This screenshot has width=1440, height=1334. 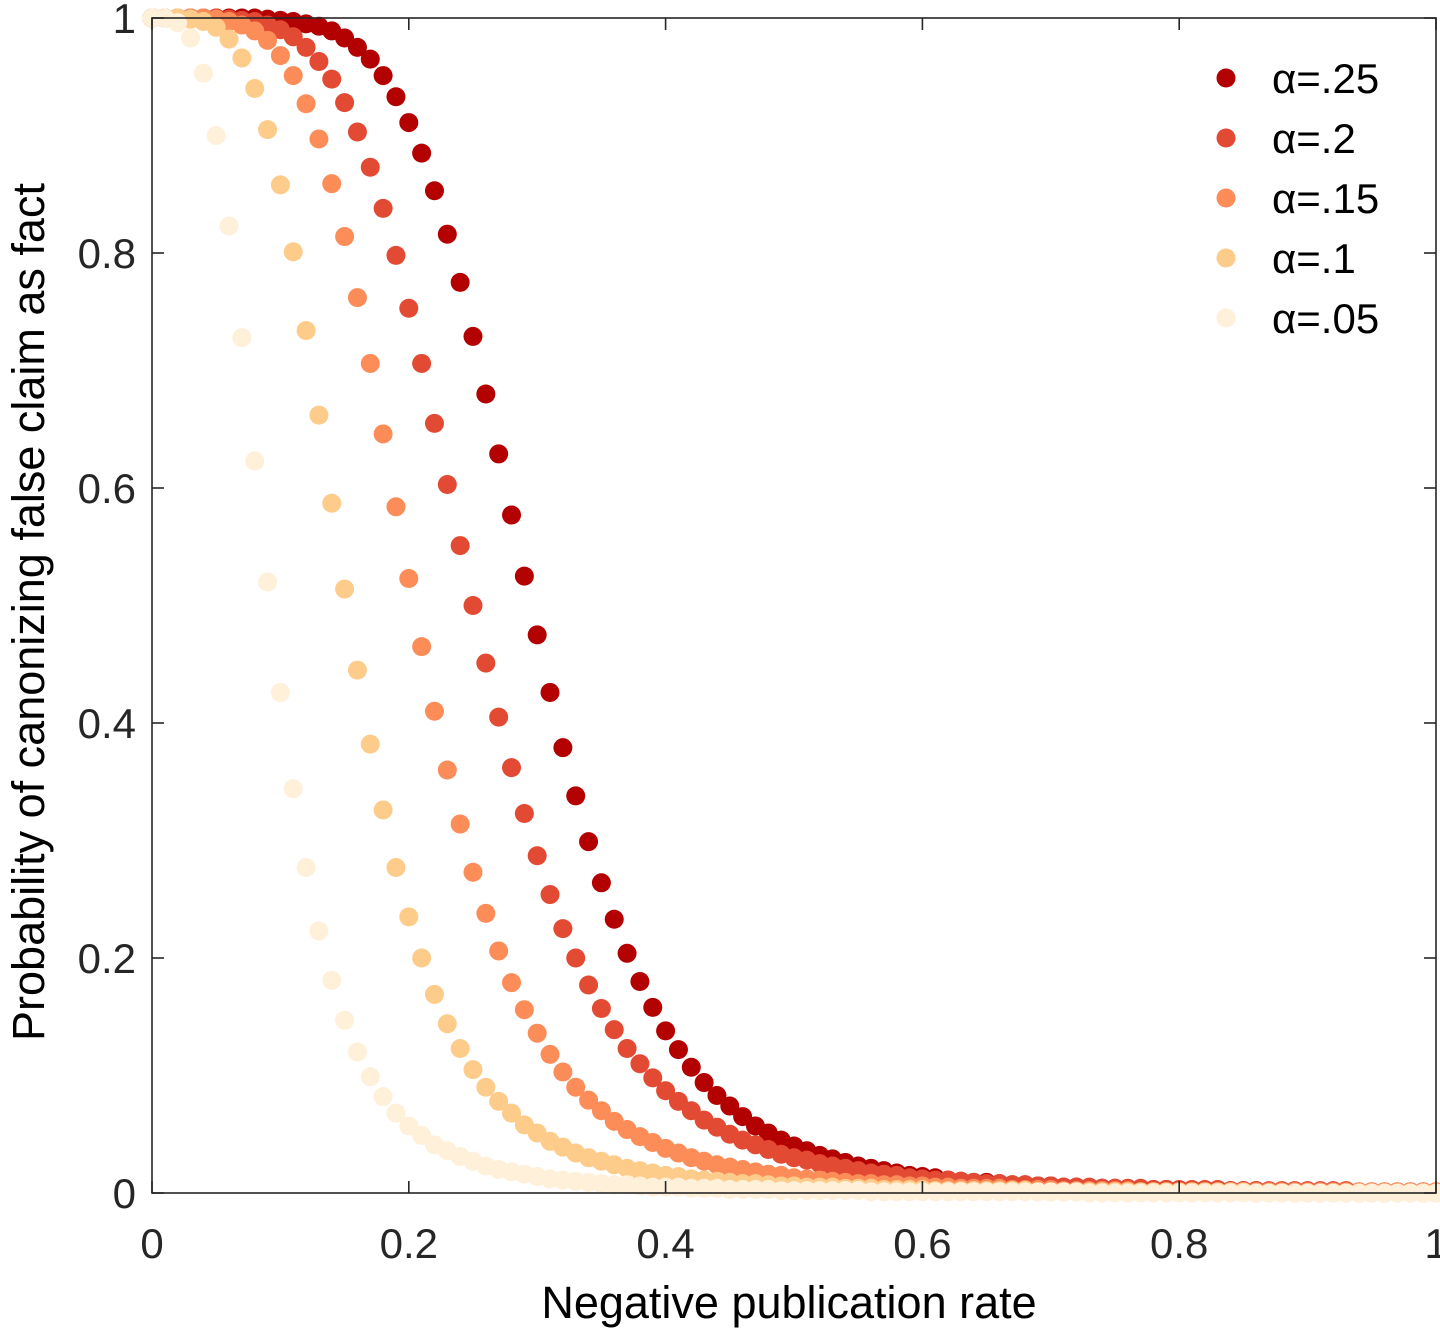 I want to click on legend-item: α=.1, so click(x=1286, y=258).